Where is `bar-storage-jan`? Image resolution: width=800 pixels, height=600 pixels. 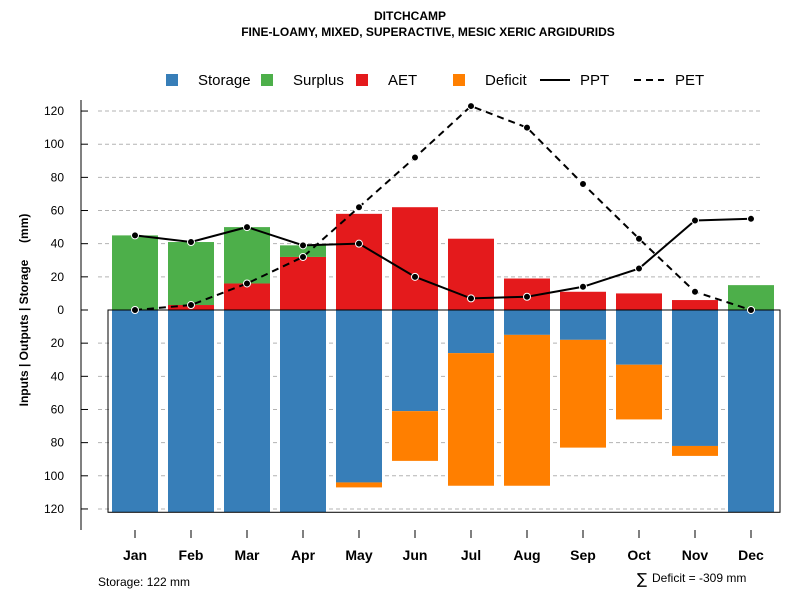 bar-storage-jan is located at coordinates (135, 411).